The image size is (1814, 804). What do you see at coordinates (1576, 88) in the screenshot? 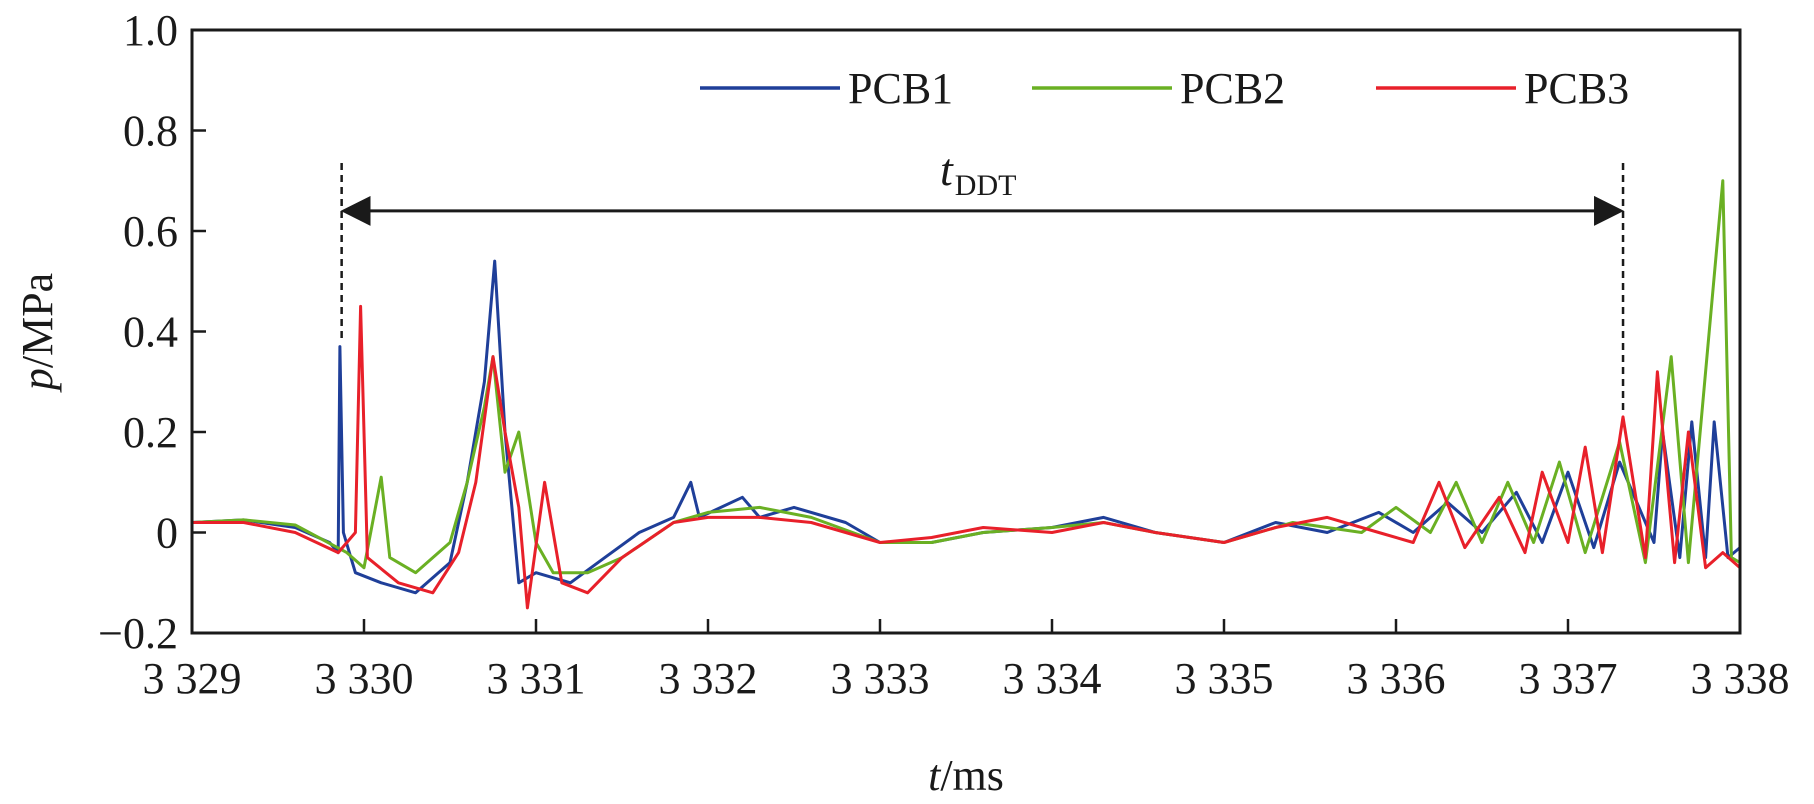
I see `legend-label-pcb3: PCB3` at bounding box center [1576, 88].